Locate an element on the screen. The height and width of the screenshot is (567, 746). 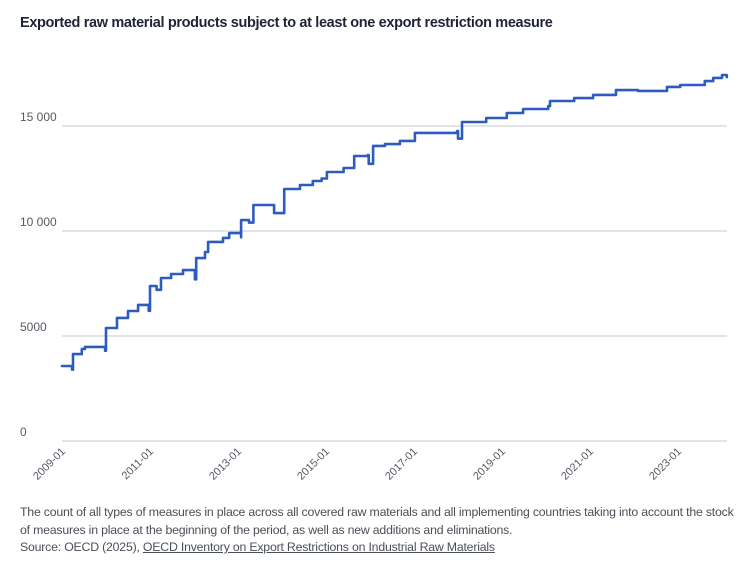
x-tick-label: 2021-01 is located at coordinates (577, 464).